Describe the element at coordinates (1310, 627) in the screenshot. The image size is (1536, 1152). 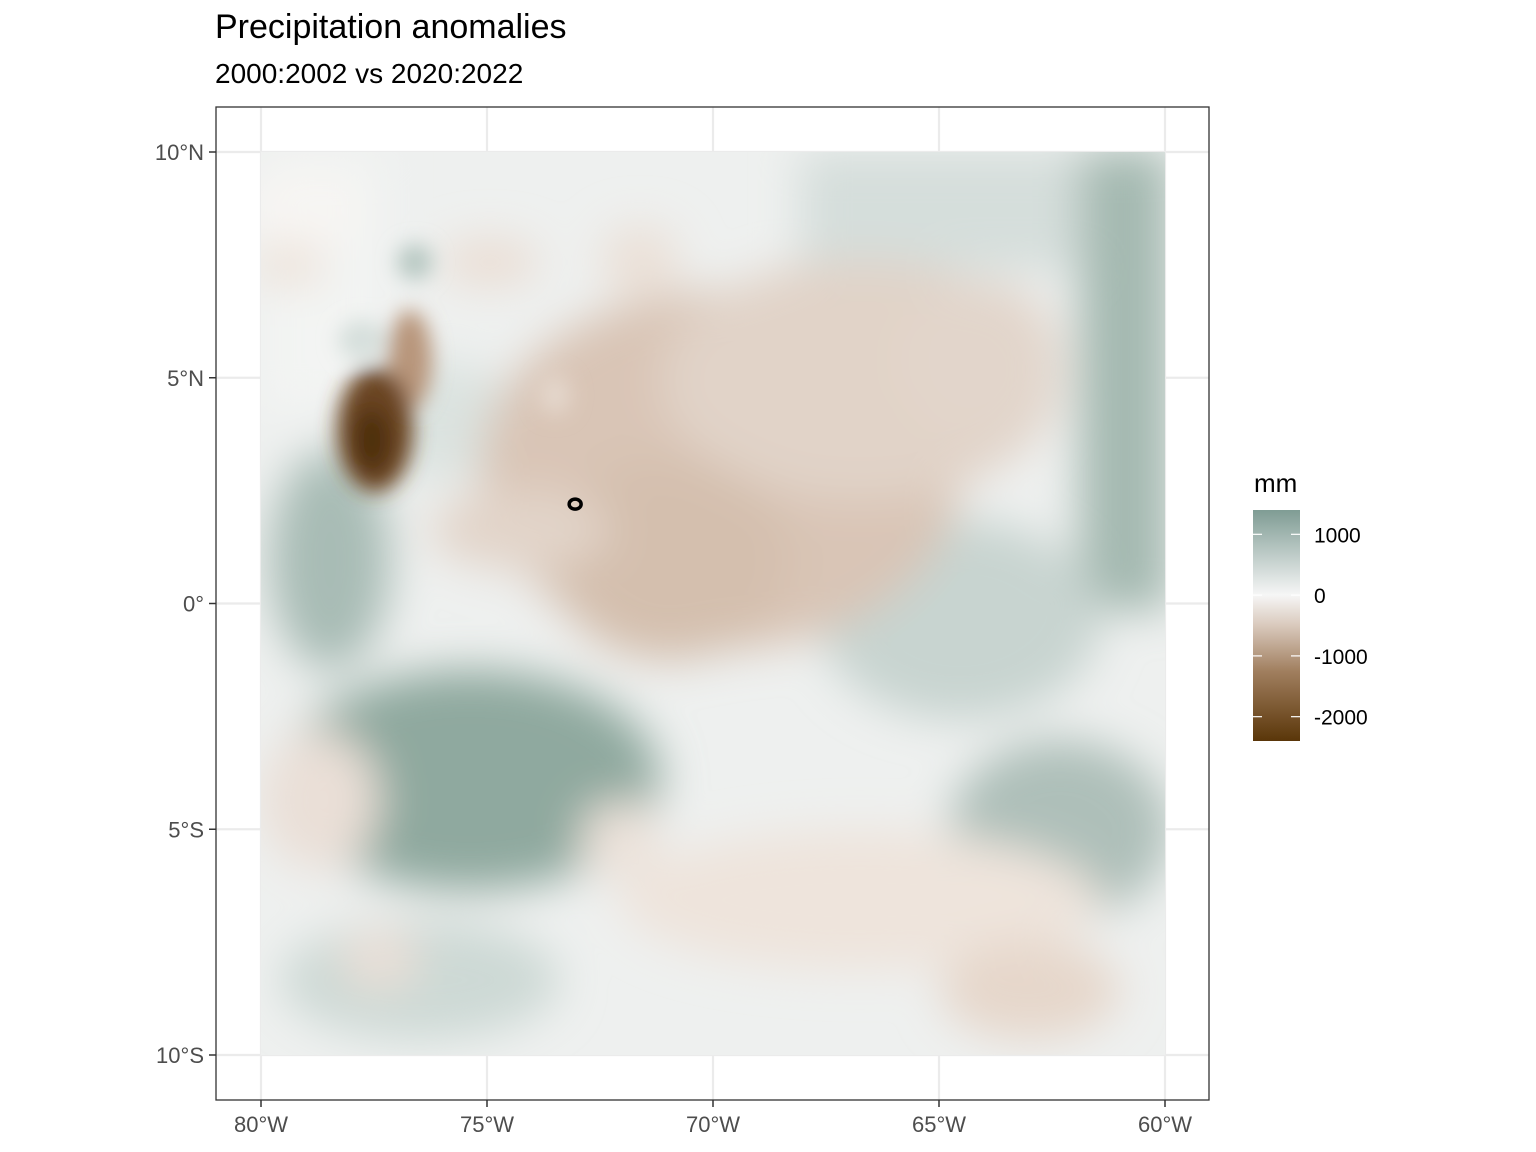
I see `legend-ticks: 1000 0 -1000 -2000` at that location.